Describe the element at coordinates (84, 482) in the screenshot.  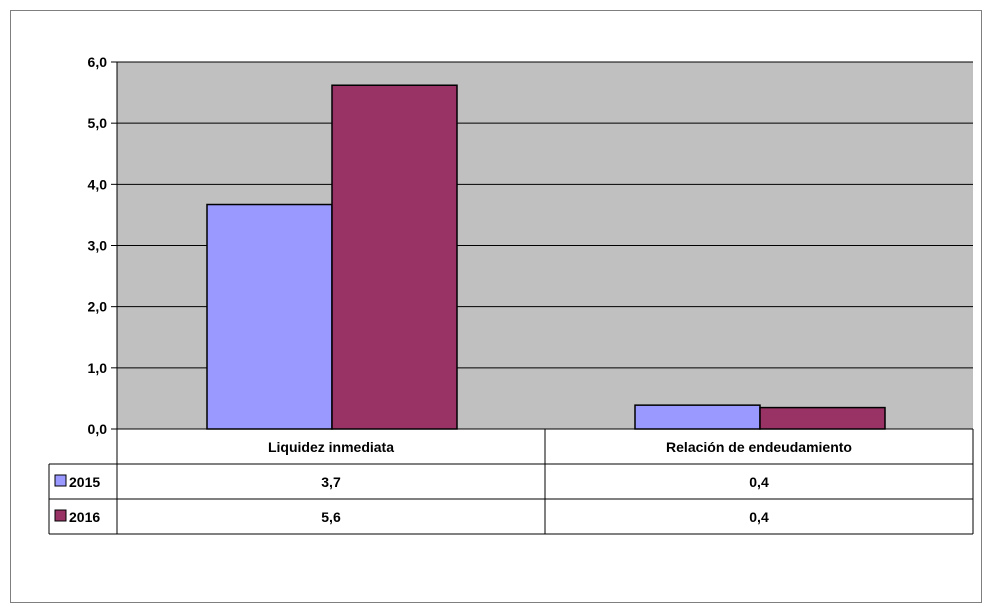
I see `legend-label: 2015` at that location.